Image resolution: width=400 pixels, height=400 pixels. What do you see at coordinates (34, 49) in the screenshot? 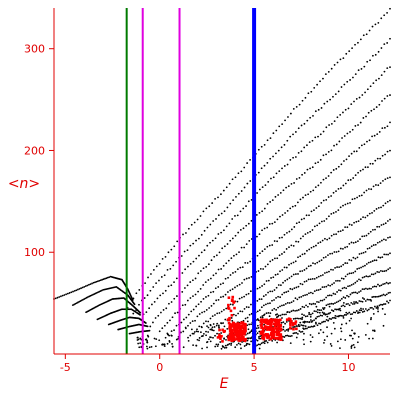
I see `y-tick-label: 300` at bounding box center [34, 49].